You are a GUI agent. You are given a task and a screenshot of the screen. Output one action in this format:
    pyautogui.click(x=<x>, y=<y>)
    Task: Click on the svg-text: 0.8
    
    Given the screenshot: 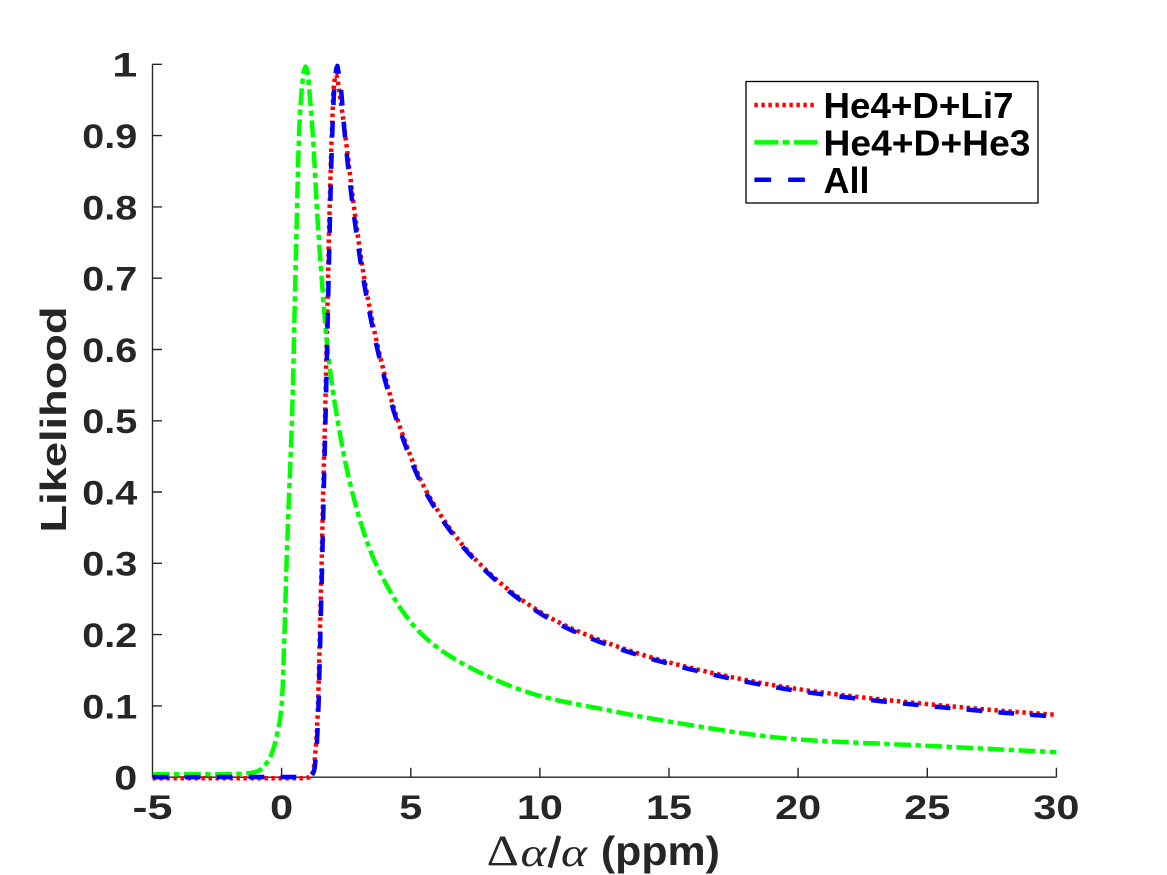 What is the action you would take?
    pyautogui.click(x=109, y=208)
    